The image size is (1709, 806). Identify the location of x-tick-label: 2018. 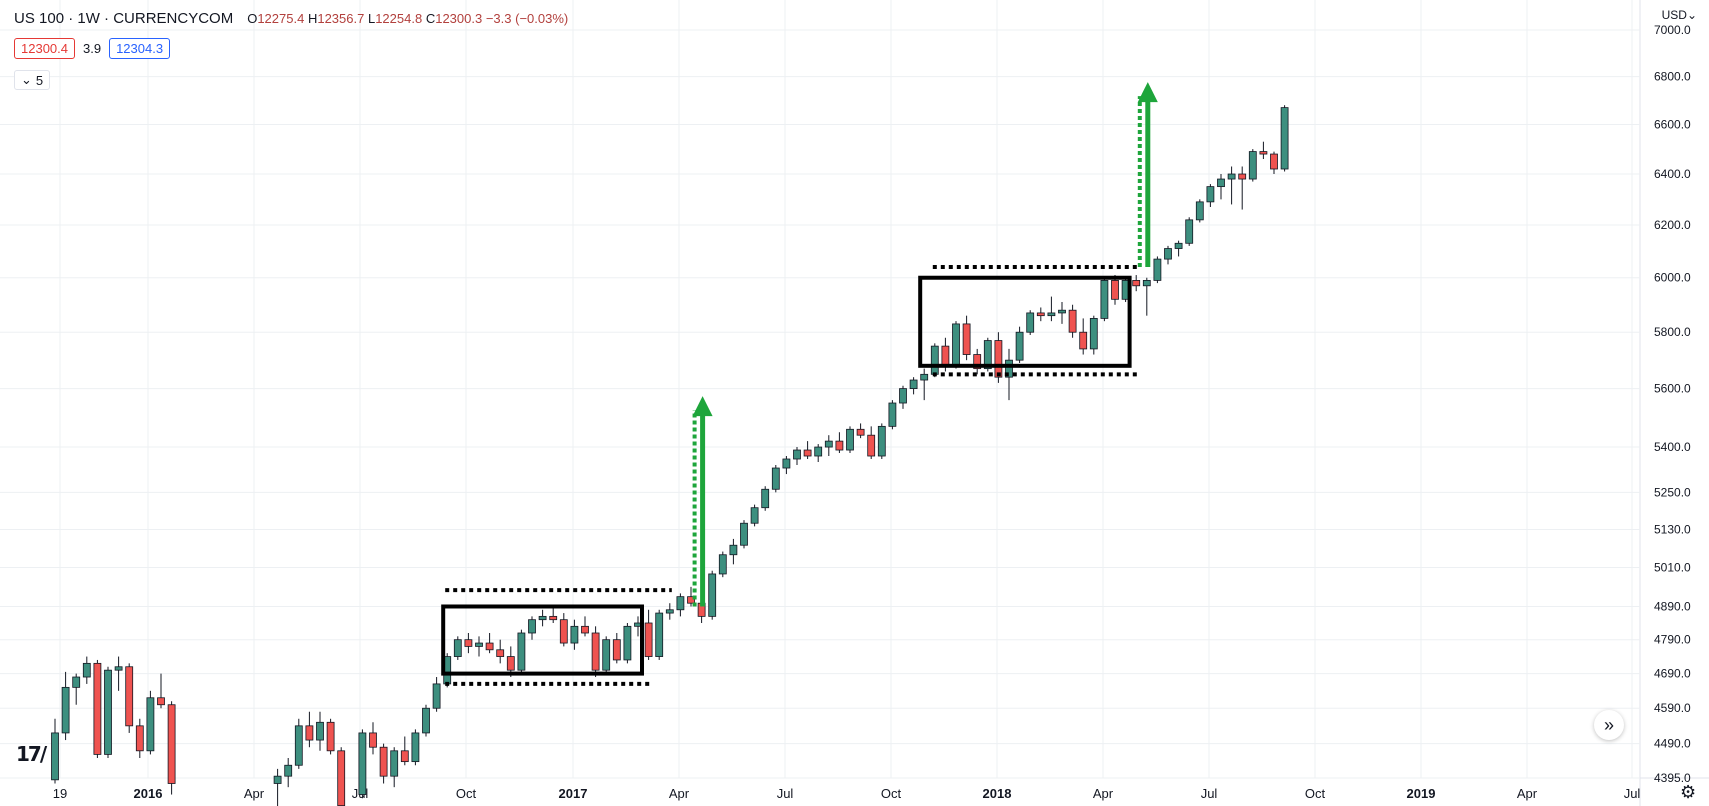
(997, 793).